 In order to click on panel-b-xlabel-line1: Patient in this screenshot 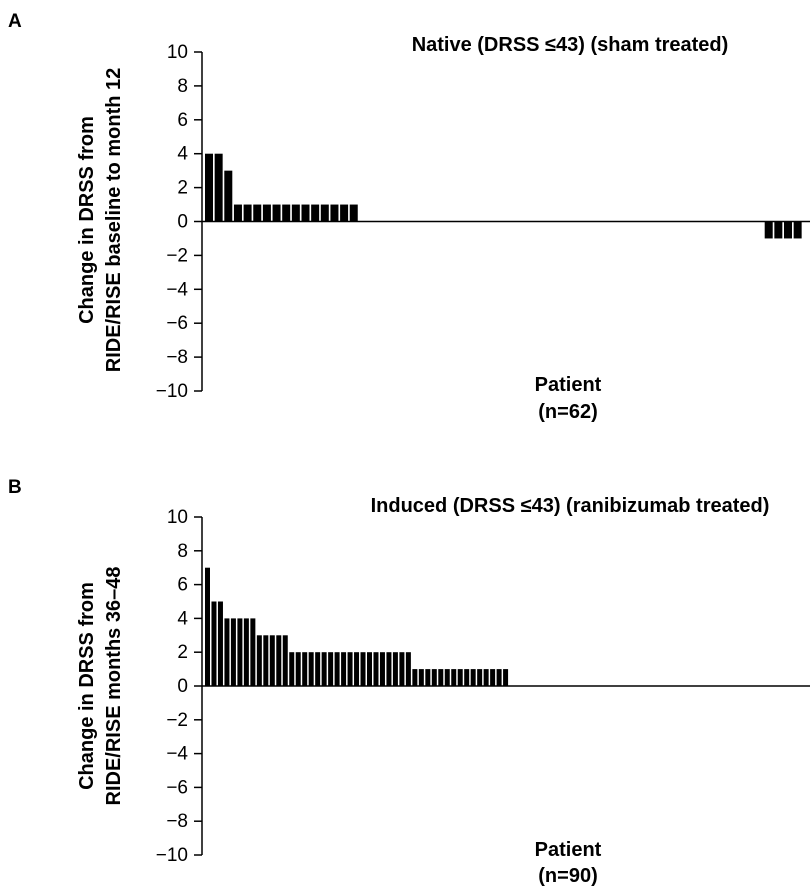, I will do `click(568, 850)`.